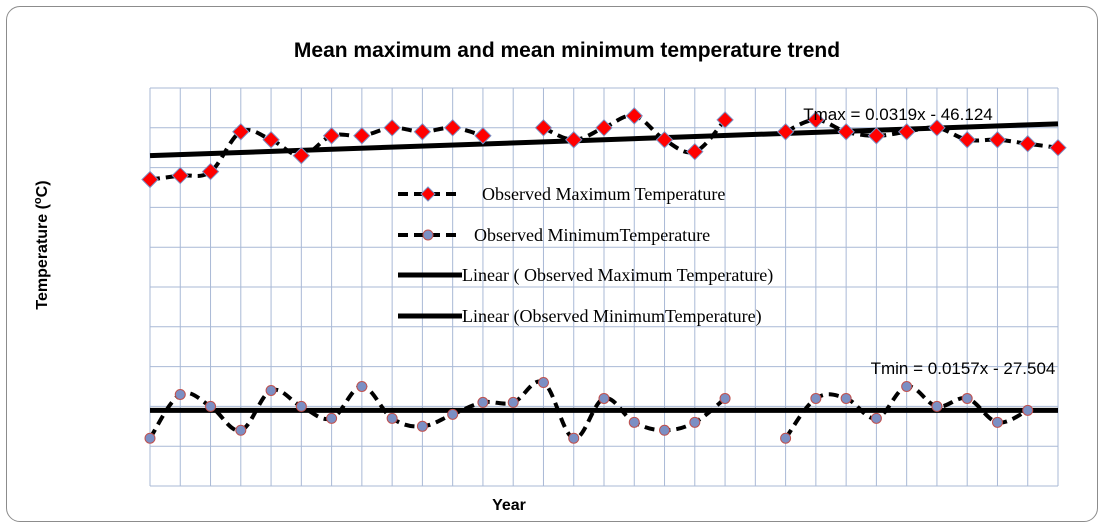 This screenshot has width=1105, height=529. Describe the element at coordinates (897, 114) in the screenshot. I see `tmax-equation: Tmax = 0.0319x - 46.124` at that location.